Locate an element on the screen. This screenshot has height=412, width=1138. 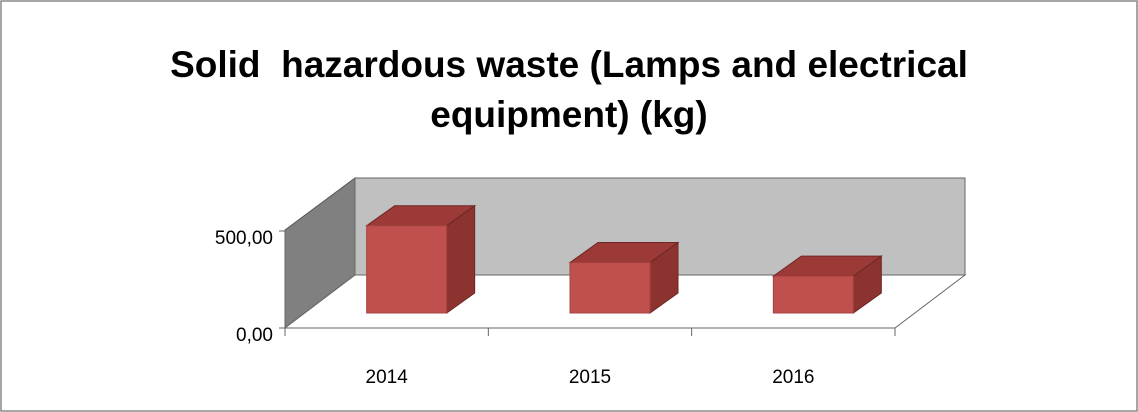
x-tick-label: 2015 is located at coordinates (590, 377).